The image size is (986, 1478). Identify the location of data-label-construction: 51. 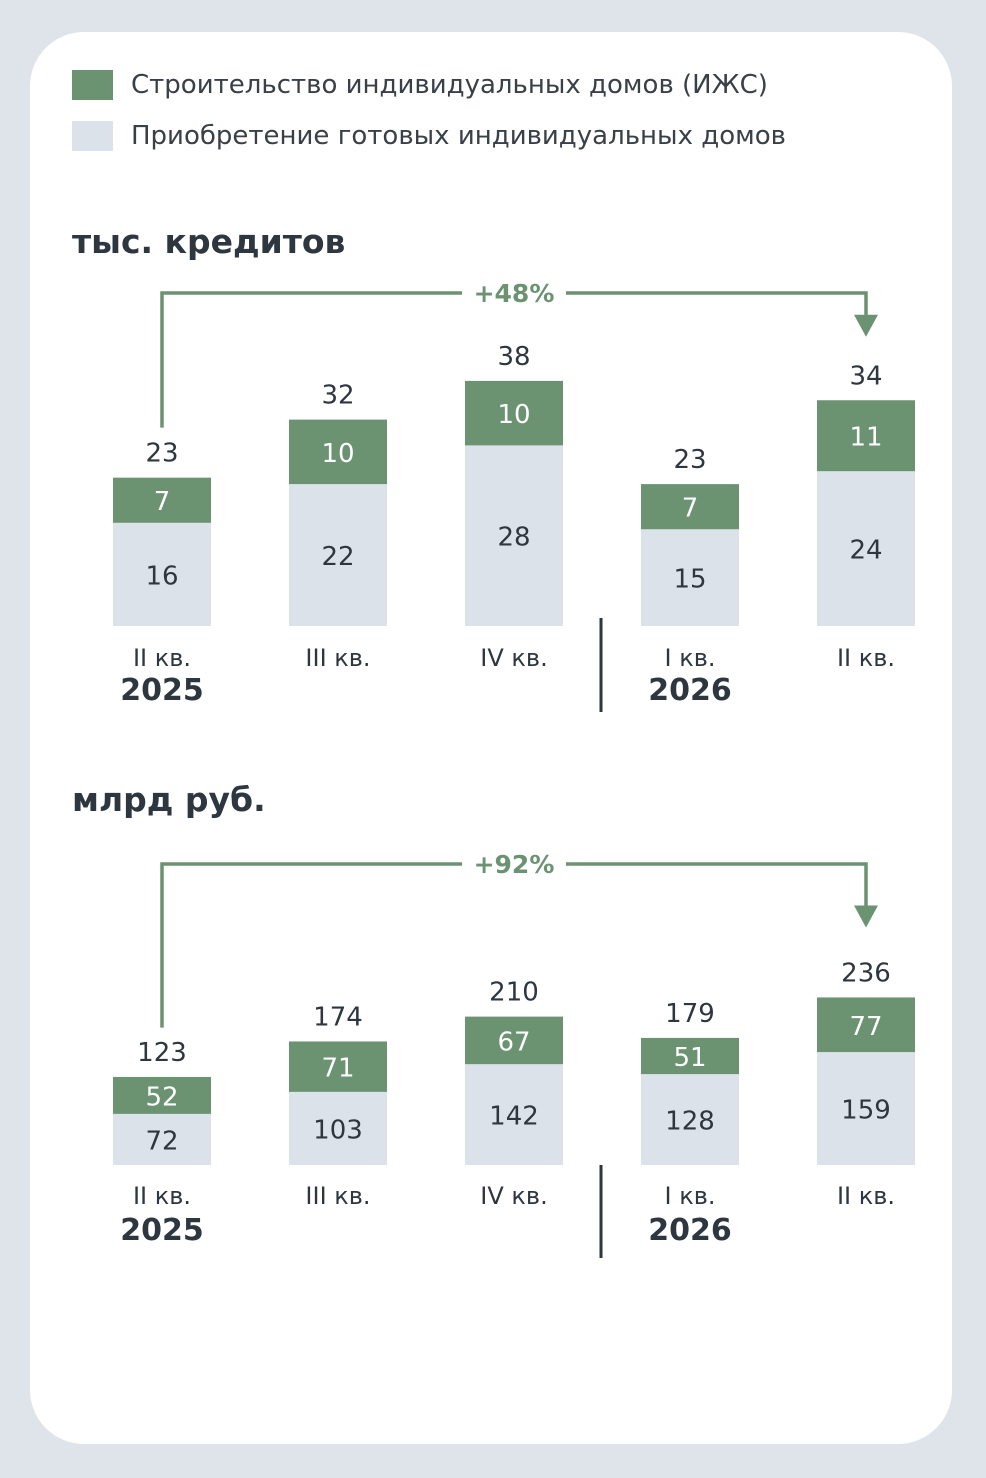
(689, 1058).